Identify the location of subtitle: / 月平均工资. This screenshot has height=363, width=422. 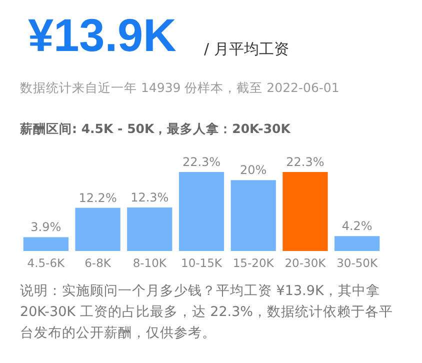
(246, 49).